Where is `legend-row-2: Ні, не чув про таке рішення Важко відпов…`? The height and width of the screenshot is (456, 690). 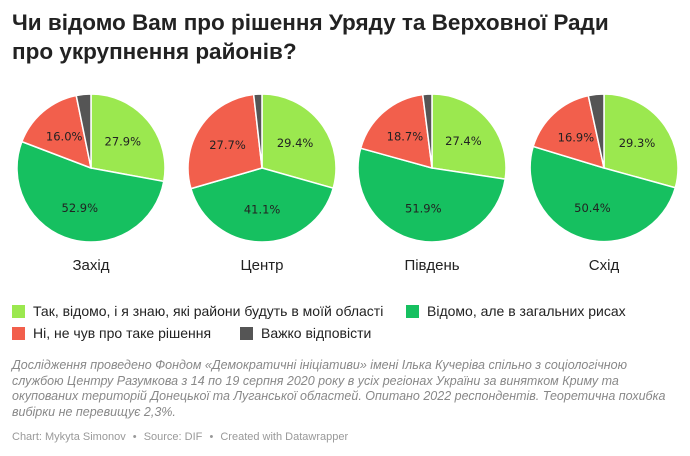 legend-row-2: Ні, не чув про таке рішення Важко відпов… is located at coordinates (347, 333).